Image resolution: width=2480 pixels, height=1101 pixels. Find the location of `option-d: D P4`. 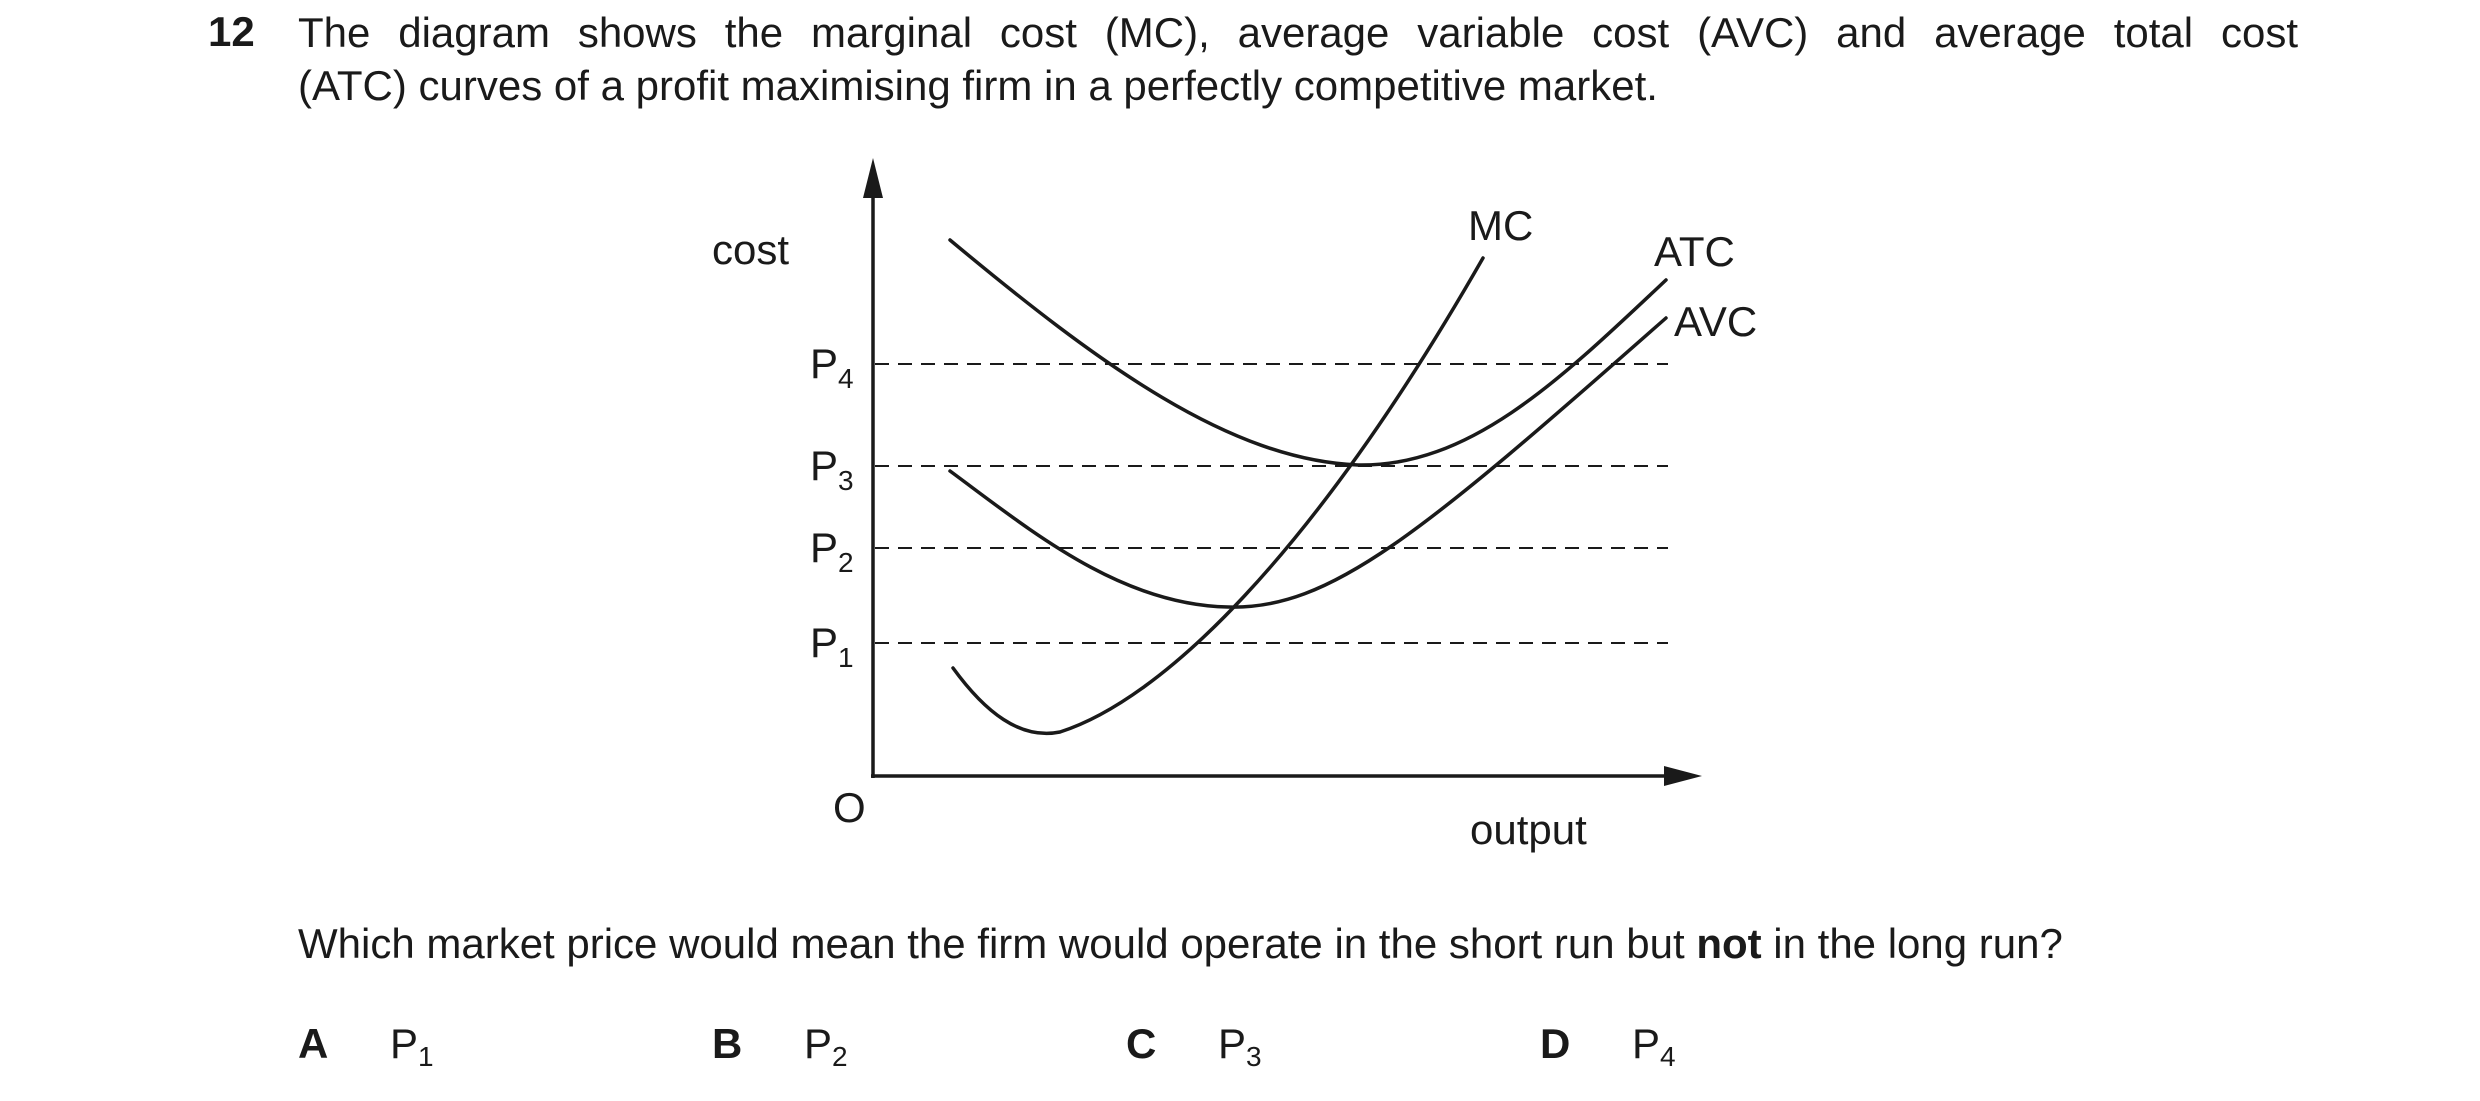

option-d: D P4 is located at coordinates (1608, 1050).